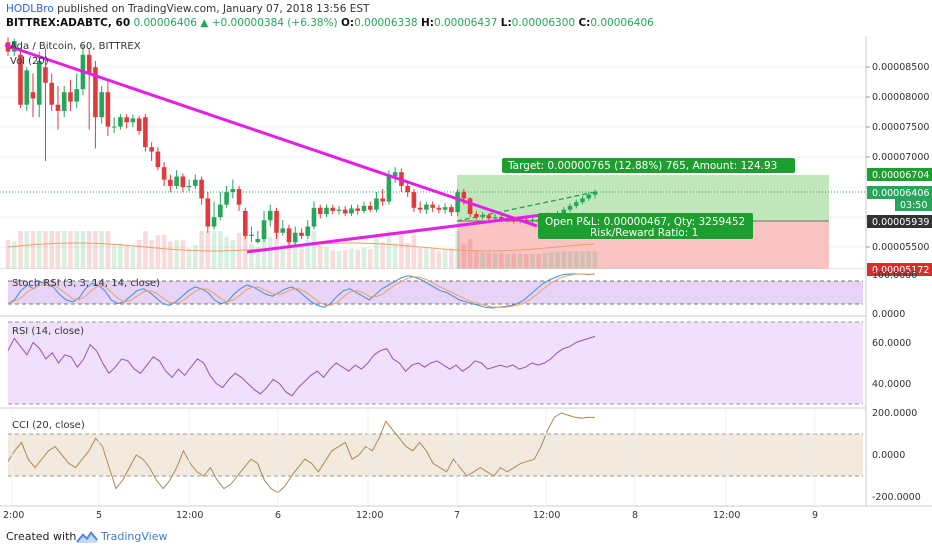 The height and width of the screenshot is (550, 932). Describe the element at coordinates (899, 221) in the screenshot. I see `entry-price-tag: 0.00005939` at that location.